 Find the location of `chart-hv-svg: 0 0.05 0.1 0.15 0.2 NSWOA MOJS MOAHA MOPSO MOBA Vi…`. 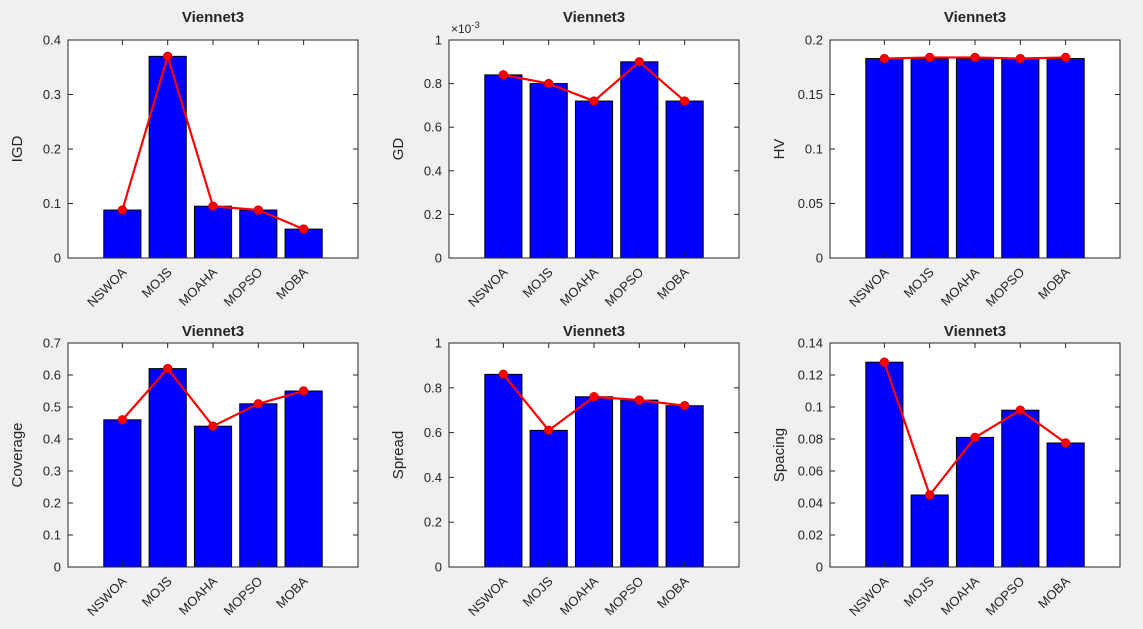

chart-hv-svg: 0 0.05 0.1 0.15 0.2 NSWOA MOJS MOAHA MOPSO MOBA Vi… is located at coordinates (946, 159).